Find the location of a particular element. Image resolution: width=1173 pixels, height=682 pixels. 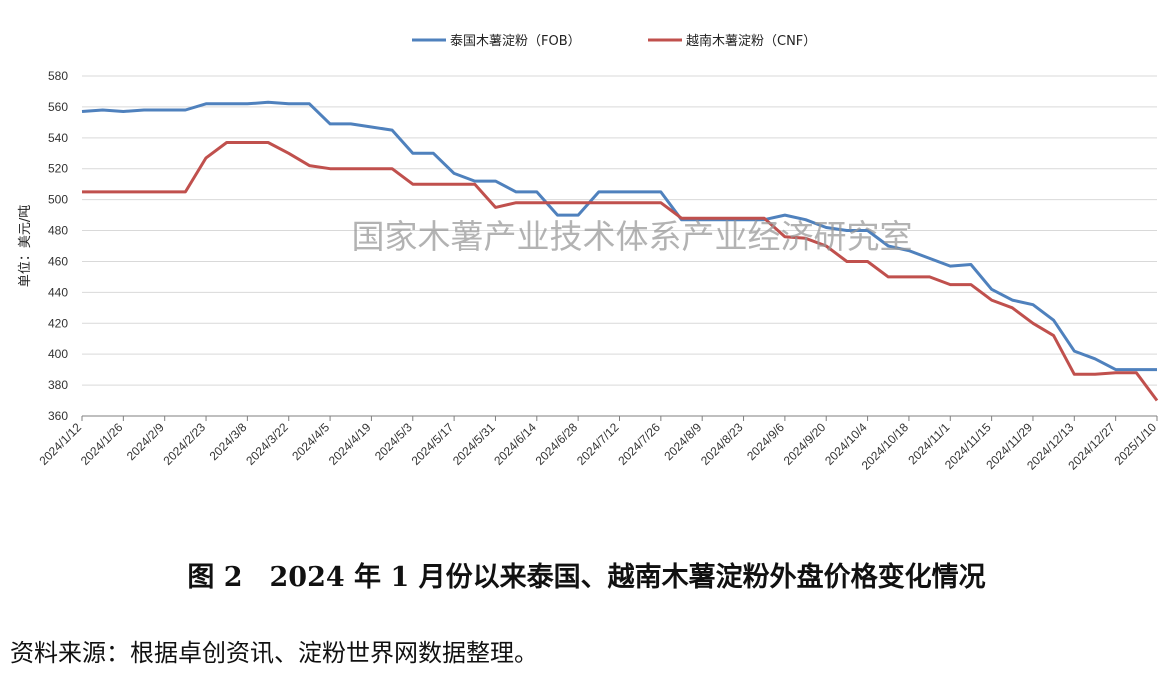

legend-label-vietnam: 越南木薯淀粉（CNF） is located at coordinates (751, 41).